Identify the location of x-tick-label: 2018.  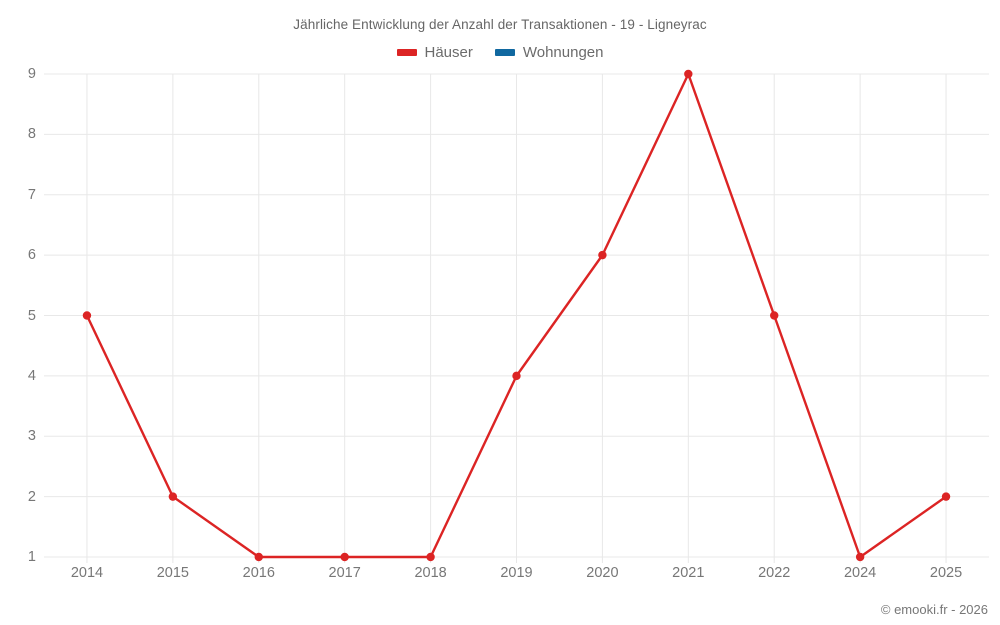
(430, 573).